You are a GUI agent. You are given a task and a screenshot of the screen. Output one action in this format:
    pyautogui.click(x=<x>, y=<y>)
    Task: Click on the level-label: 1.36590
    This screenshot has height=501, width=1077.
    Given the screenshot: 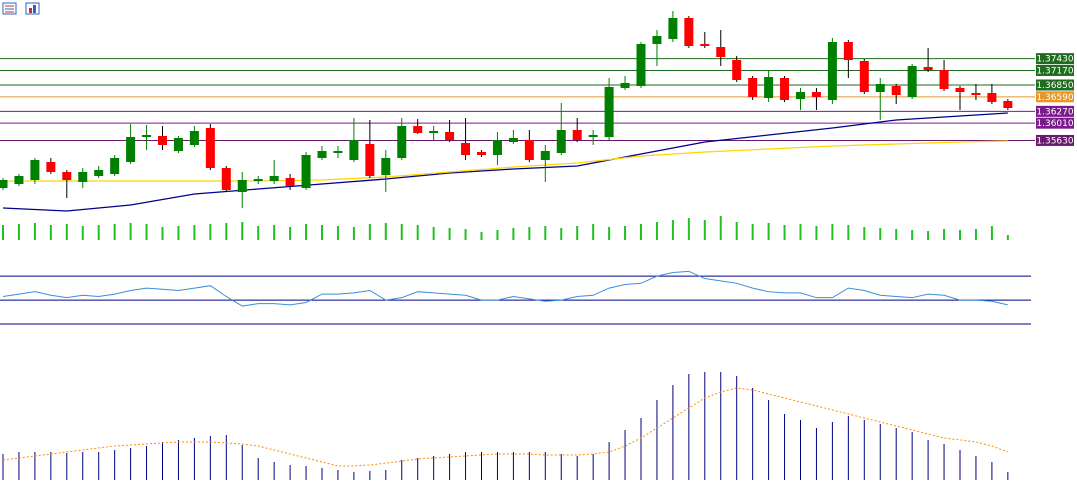 What is the action you would take?
    pyautogui.click(x=1054, y=98)
    